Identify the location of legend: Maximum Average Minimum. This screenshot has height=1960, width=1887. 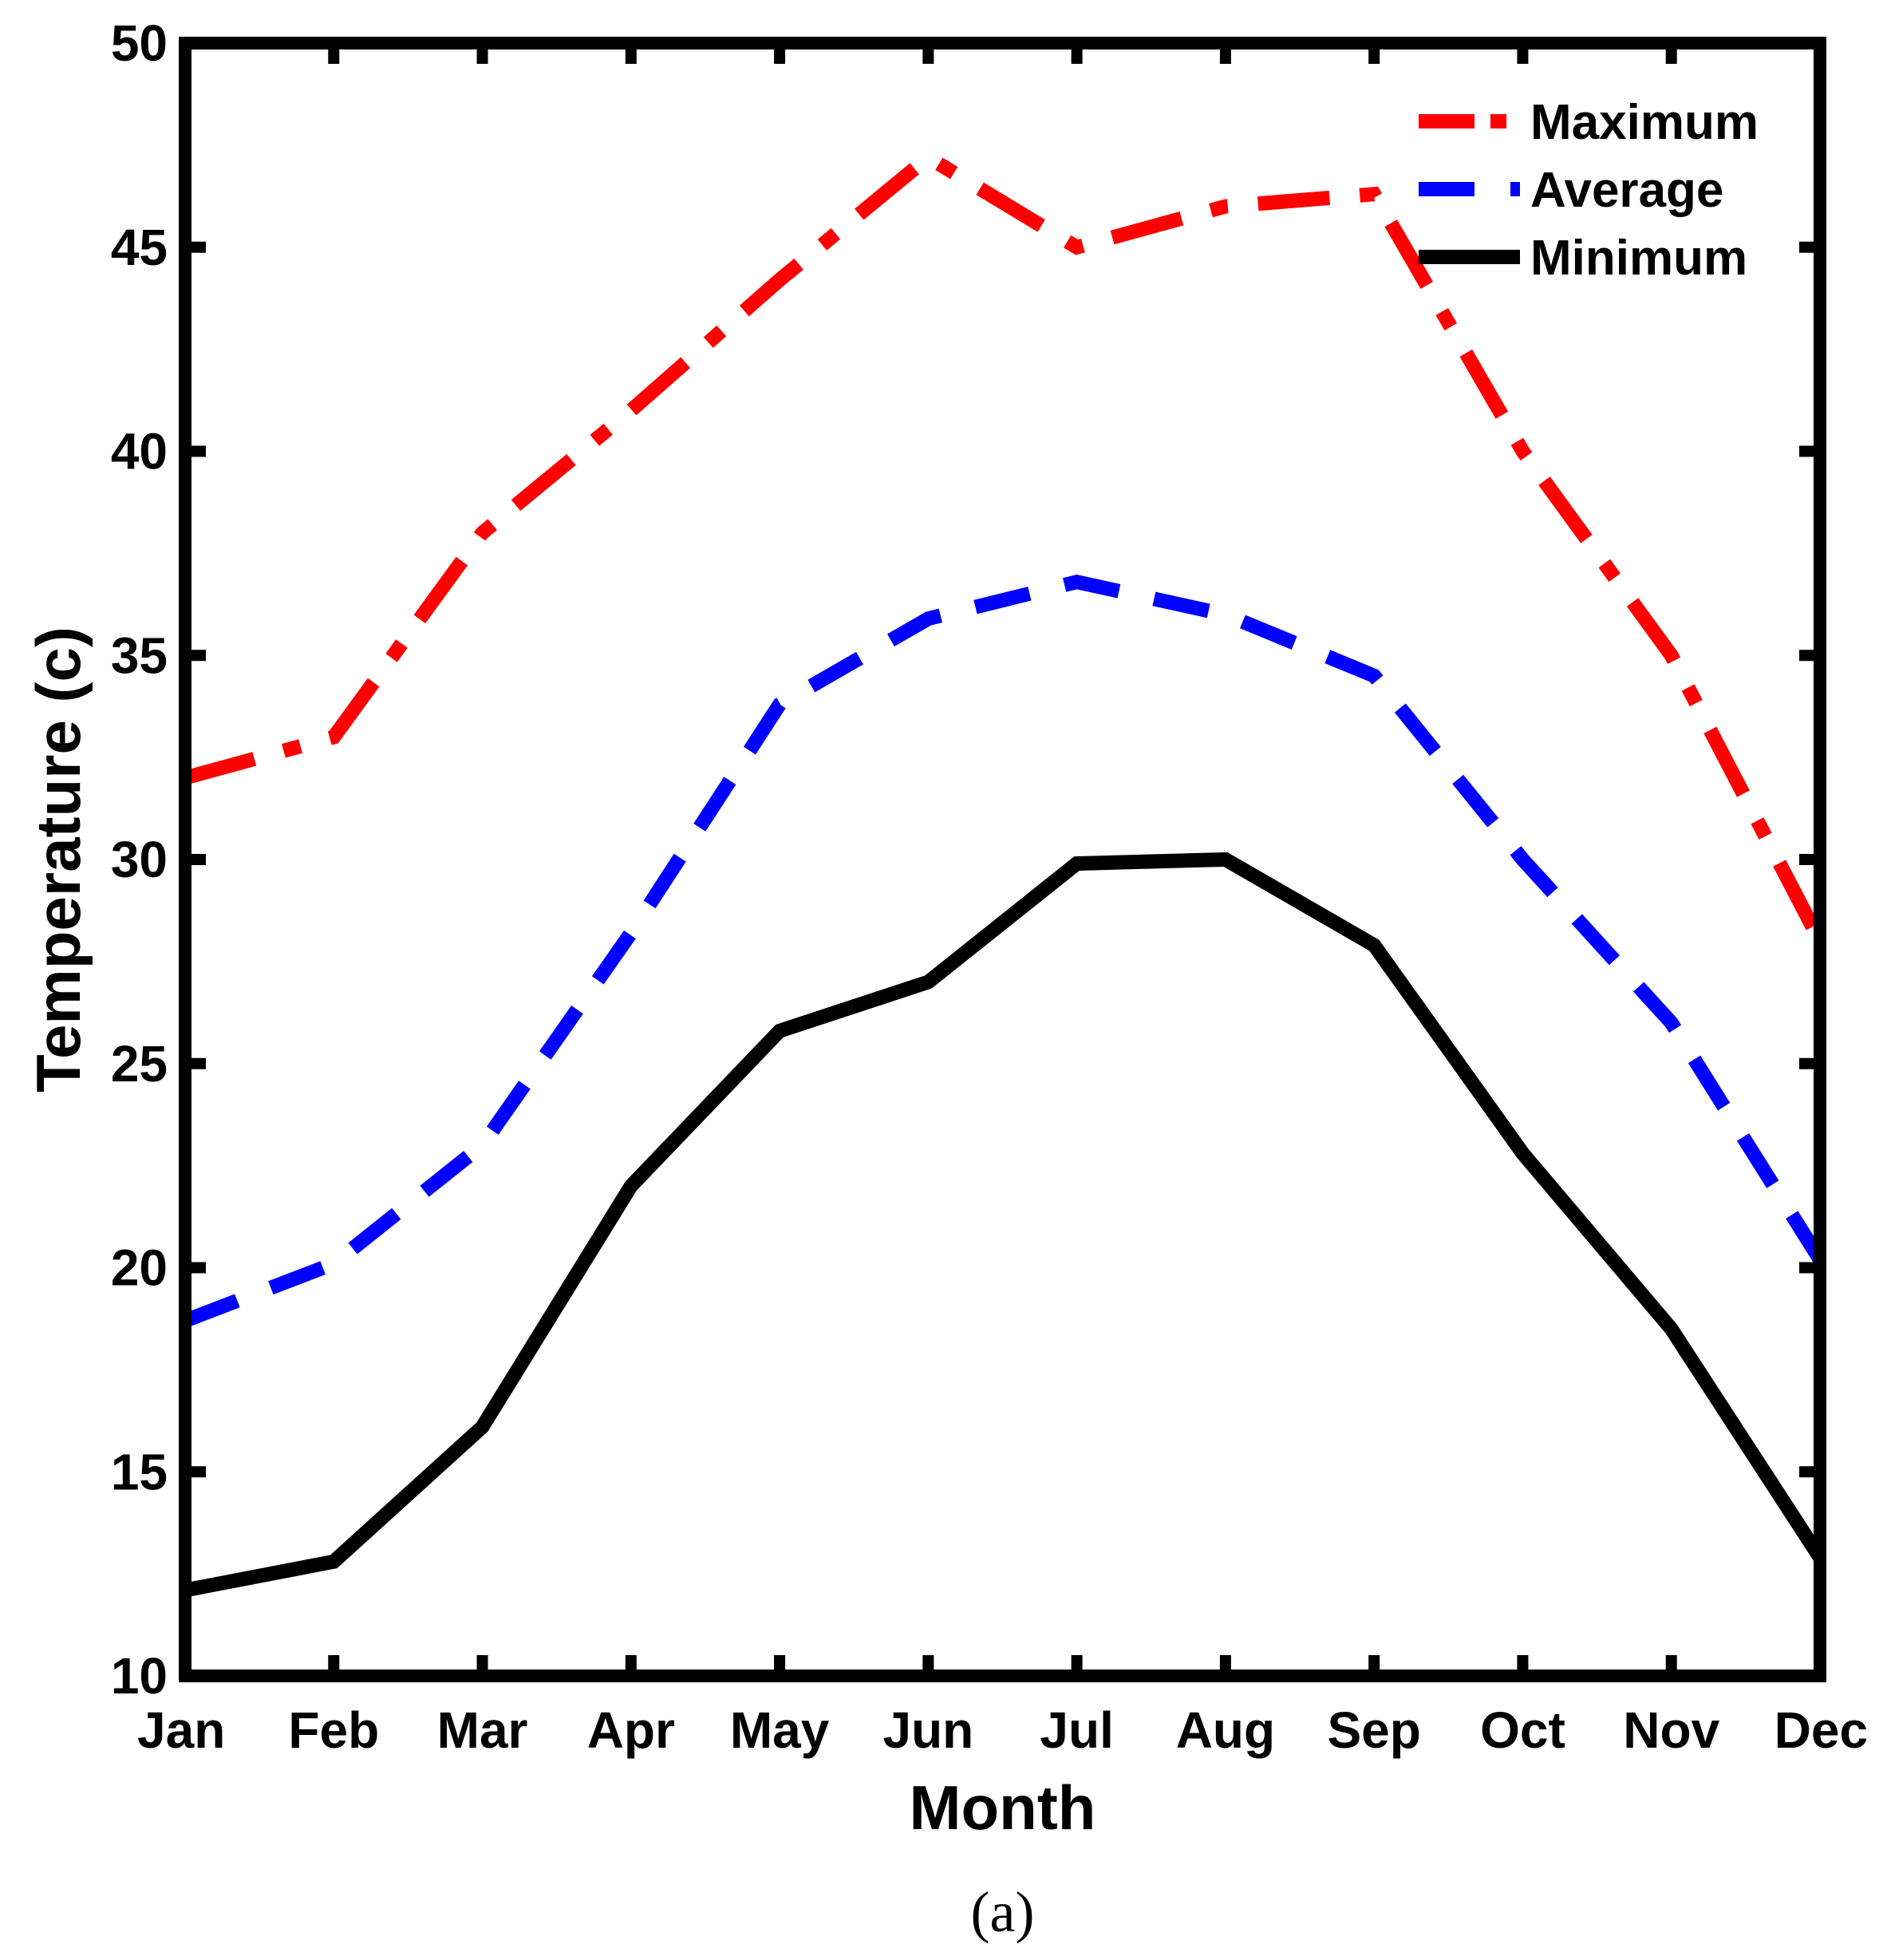
(1589, 190).